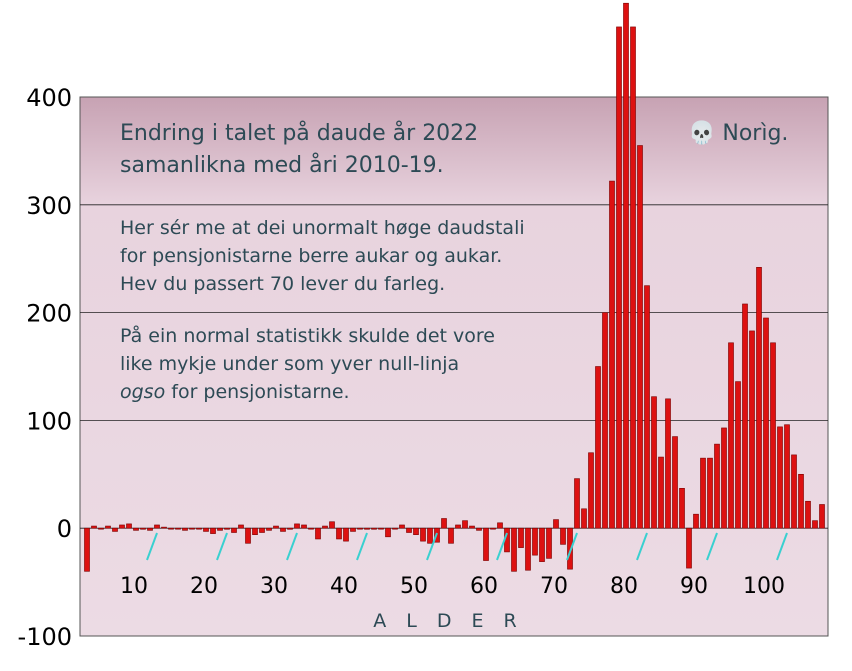 Image resolution: width=852 pixels, height=671 pixels. I want to click on note-line: for pensjonistarne berre aukar og aukar., so click(311, 256).